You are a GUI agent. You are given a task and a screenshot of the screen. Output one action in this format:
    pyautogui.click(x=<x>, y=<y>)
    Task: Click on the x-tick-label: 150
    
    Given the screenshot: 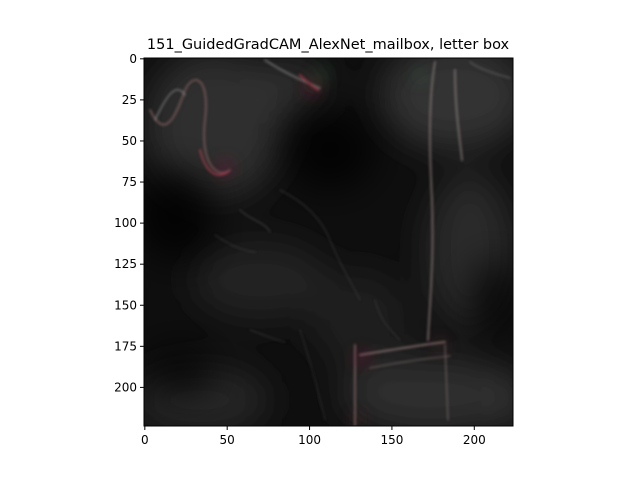 What is the action you would take?
    pyautogui.click(x=391, y=440)
    